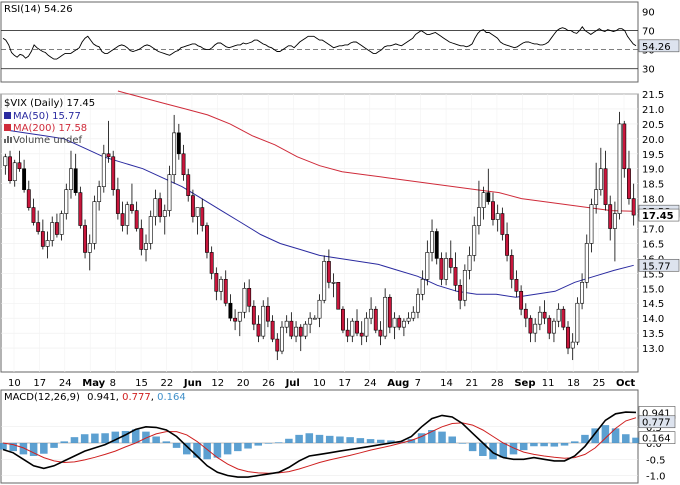  I want to click on x-tick-label: 10, so click(14, 383).